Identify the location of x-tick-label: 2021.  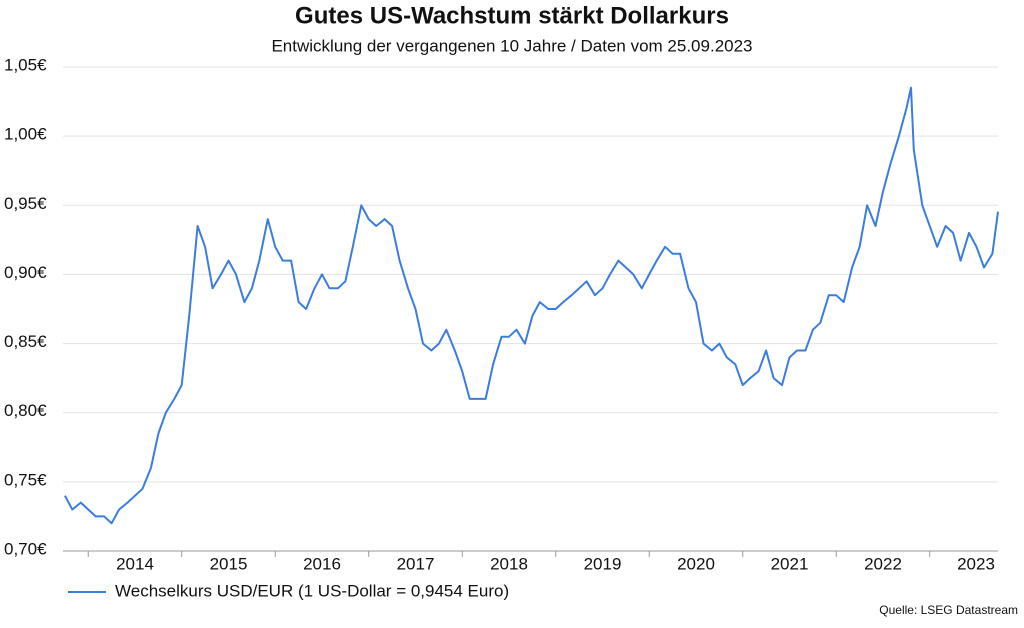
(790, 563).